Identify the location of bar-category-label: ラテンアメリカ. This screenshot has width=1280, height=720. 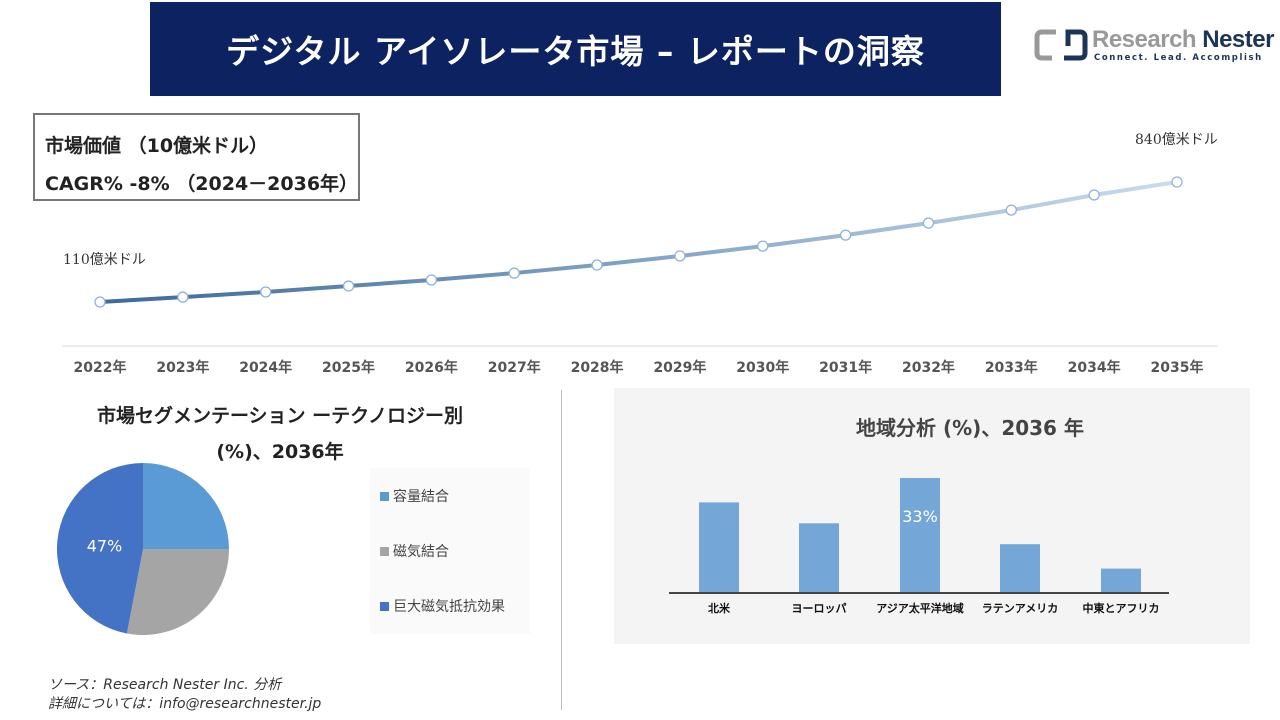
(1020, 608).